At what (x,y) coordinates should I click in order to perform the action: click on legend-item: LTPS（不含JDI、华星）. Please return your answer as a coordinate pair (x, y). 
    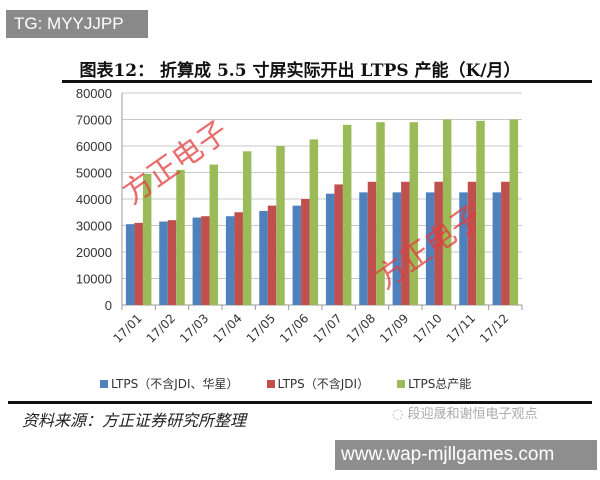
    Looking at the image, I should click on (169, 383).